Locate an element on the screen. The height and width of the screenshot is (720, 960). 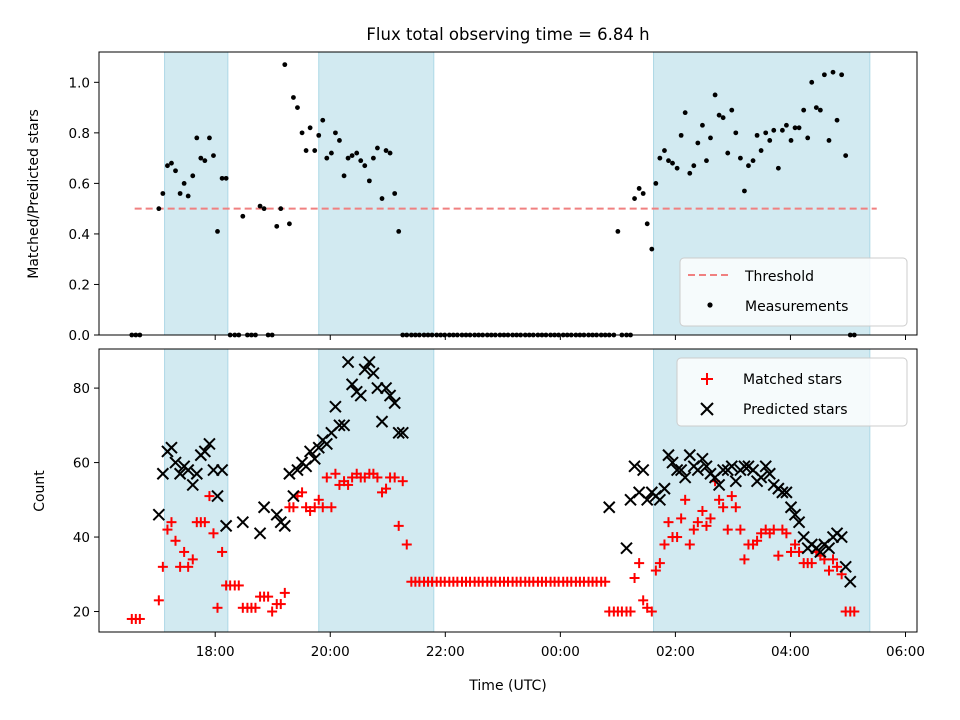
y-tick-label: 0.0 is located at coordinates (79, 336).